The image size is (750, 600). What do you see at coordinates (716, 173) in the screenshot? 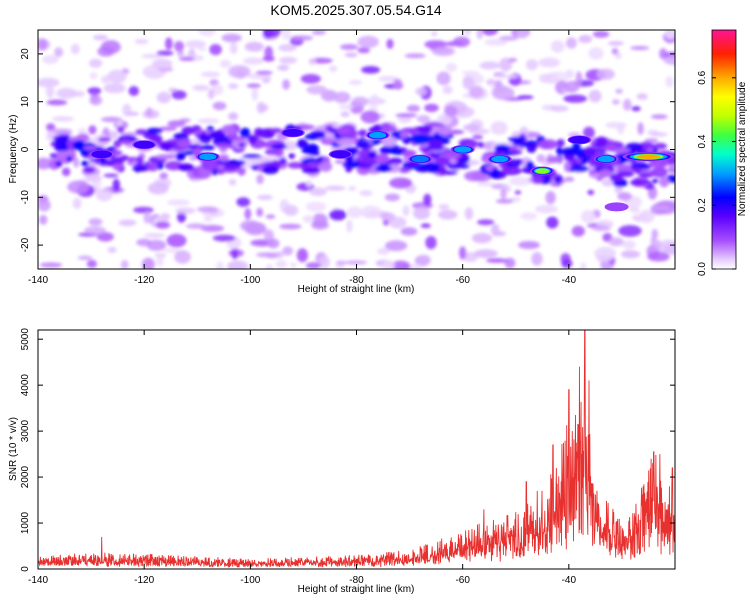
I see `colorbar-ticks: 0.0 0.2 0.4 0.6` at bounding box center [716, 173].